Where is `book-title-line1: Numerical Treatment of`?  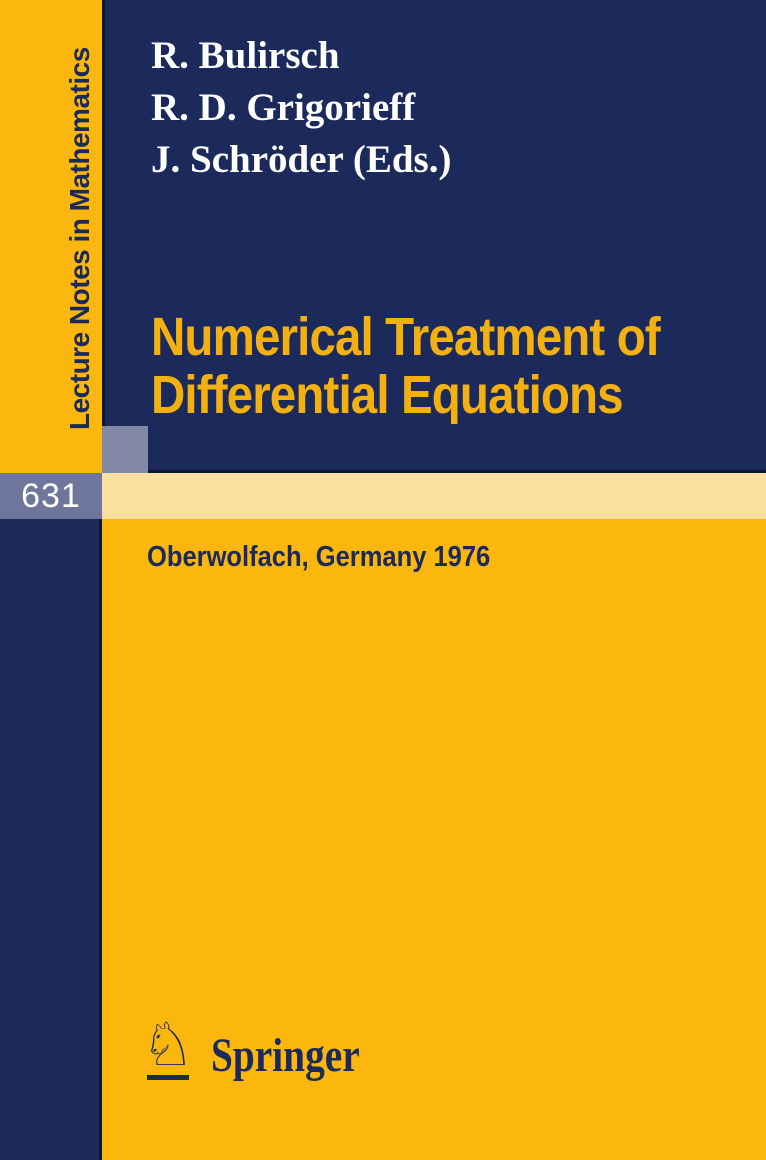 book-title-line1: Numerical Treatment of is located at coordinates (406, 337).